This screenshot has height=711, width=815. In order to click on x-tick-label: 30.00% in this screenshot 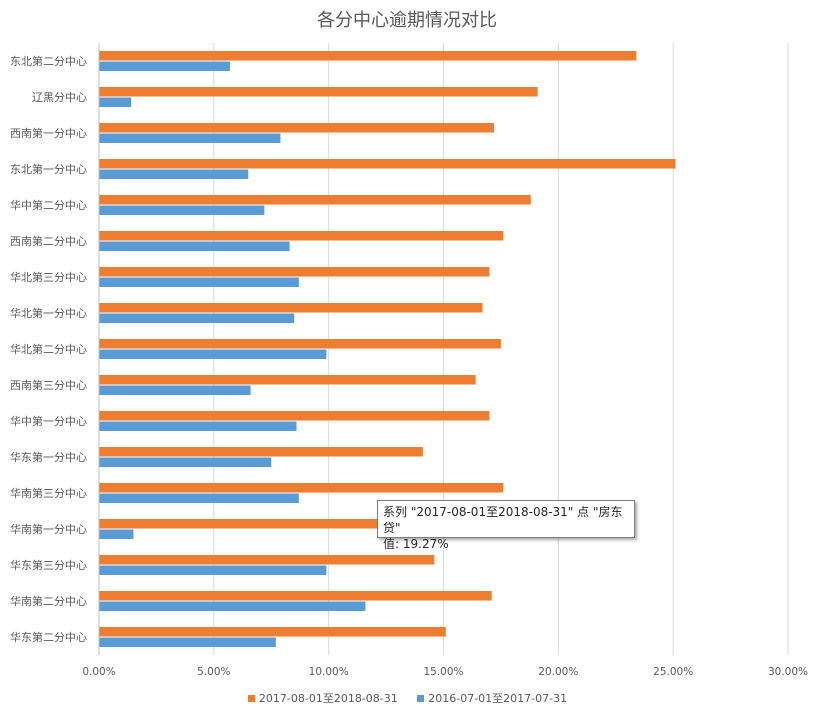, I will do `click(788, 672)`.